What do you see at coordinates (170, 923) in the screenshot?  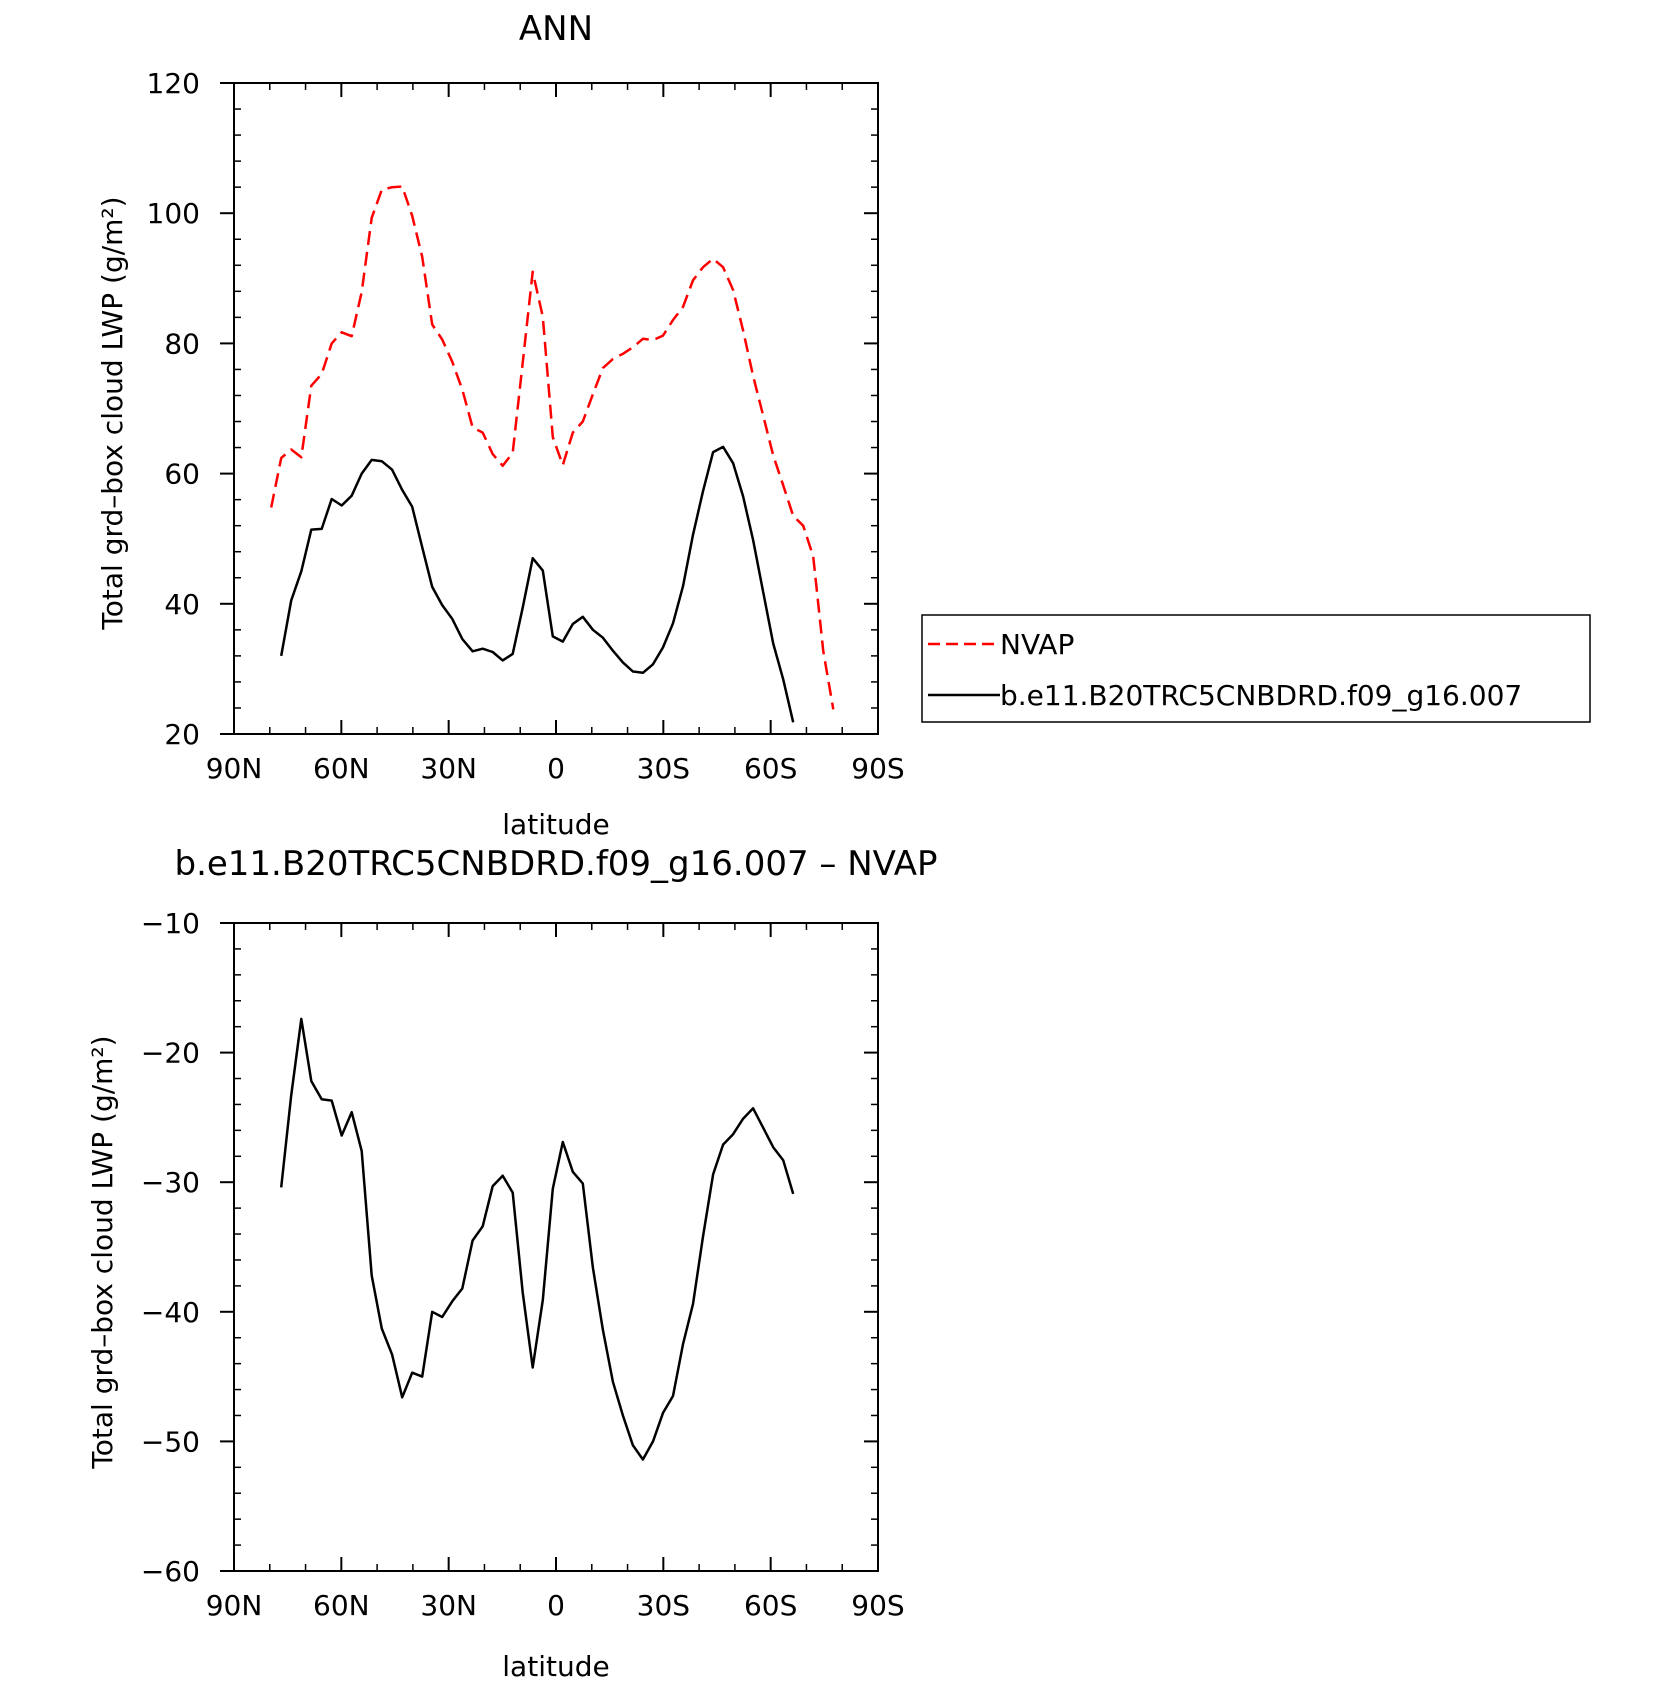 I see `bottom-panel-y-tick-label: −10` at bounding box center [170, 923].